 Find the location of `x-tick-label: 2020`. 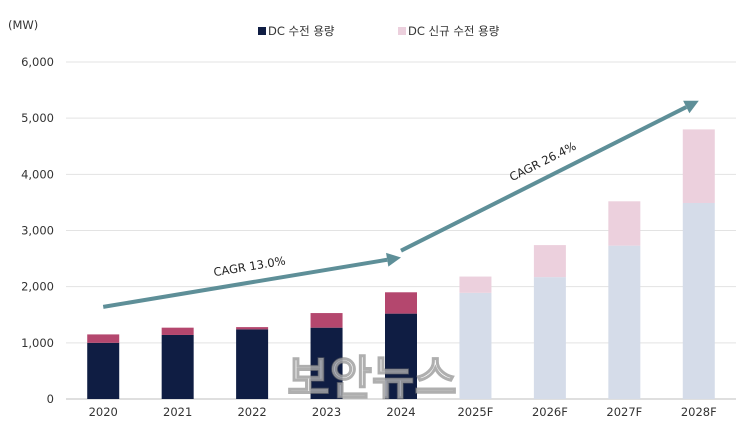

x-tick-label: 2020 is located at coordinates (103, 412).